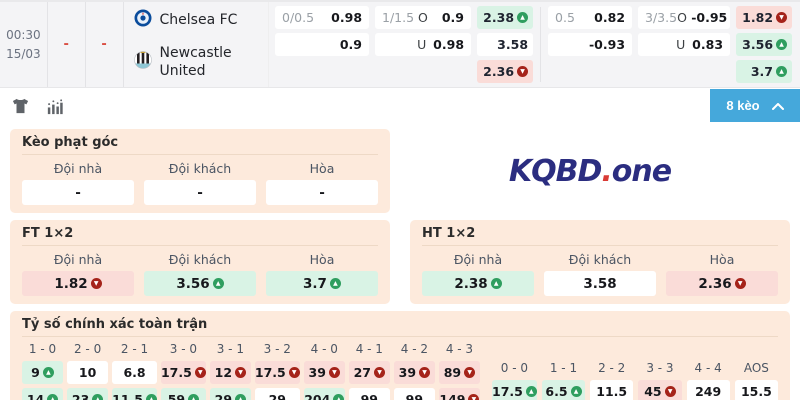  I want to click on score-label: 2 - 0, so click(87, 349).